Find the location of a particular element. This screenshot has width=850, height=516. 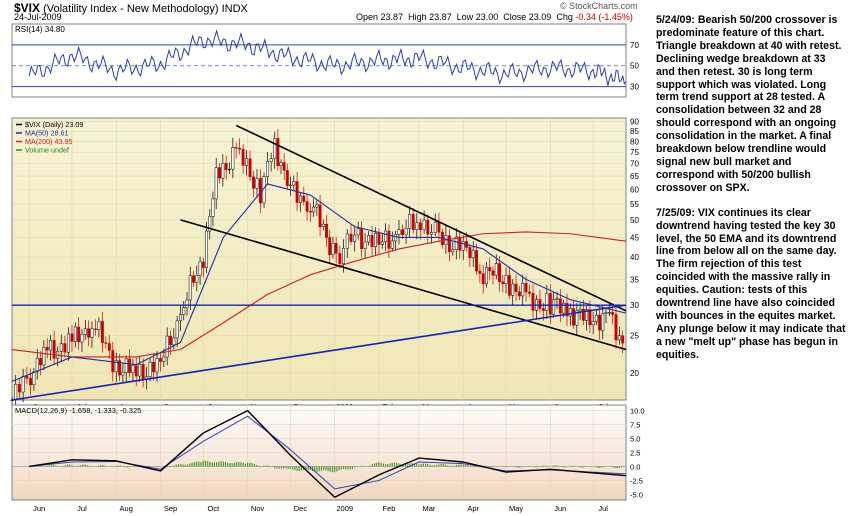

macd-x-label: Dec is located at coordinates (301, 508).